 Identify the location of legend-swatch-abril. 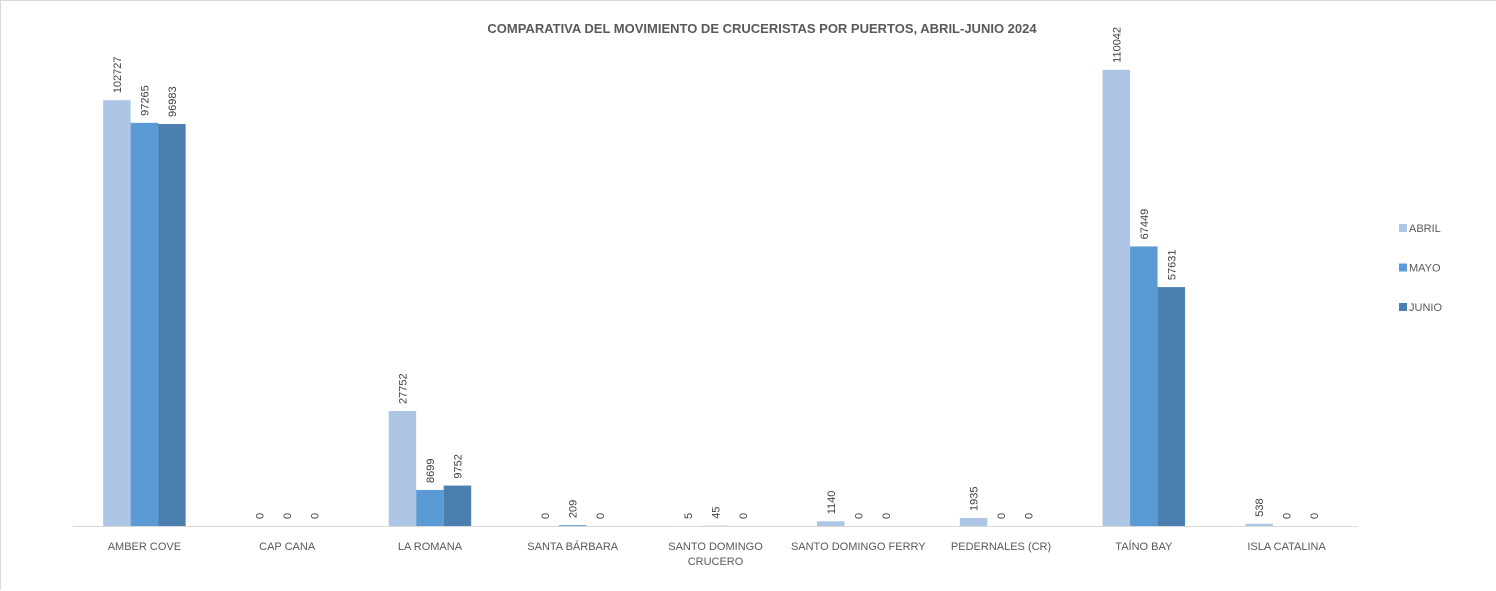
(1403, 228).